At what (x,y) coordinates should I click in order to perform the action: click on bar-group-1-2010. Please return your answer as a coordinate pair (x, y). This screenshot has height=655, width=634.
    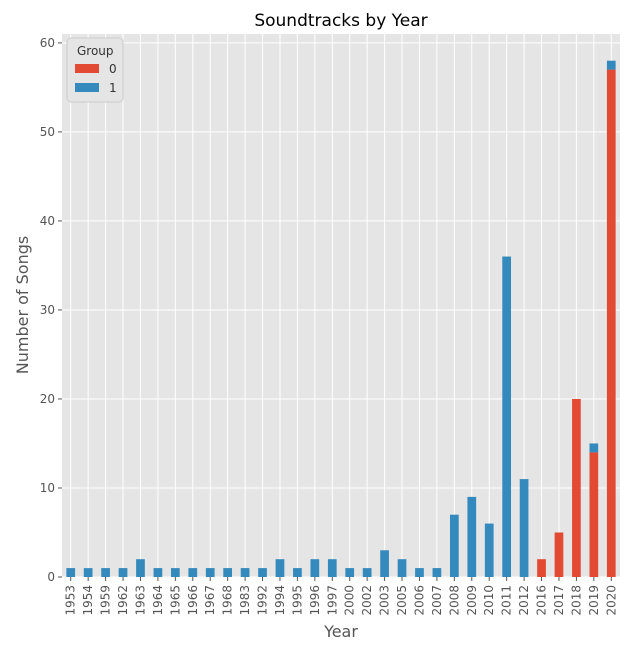
    Looking at the image, I should click on (489, 550).